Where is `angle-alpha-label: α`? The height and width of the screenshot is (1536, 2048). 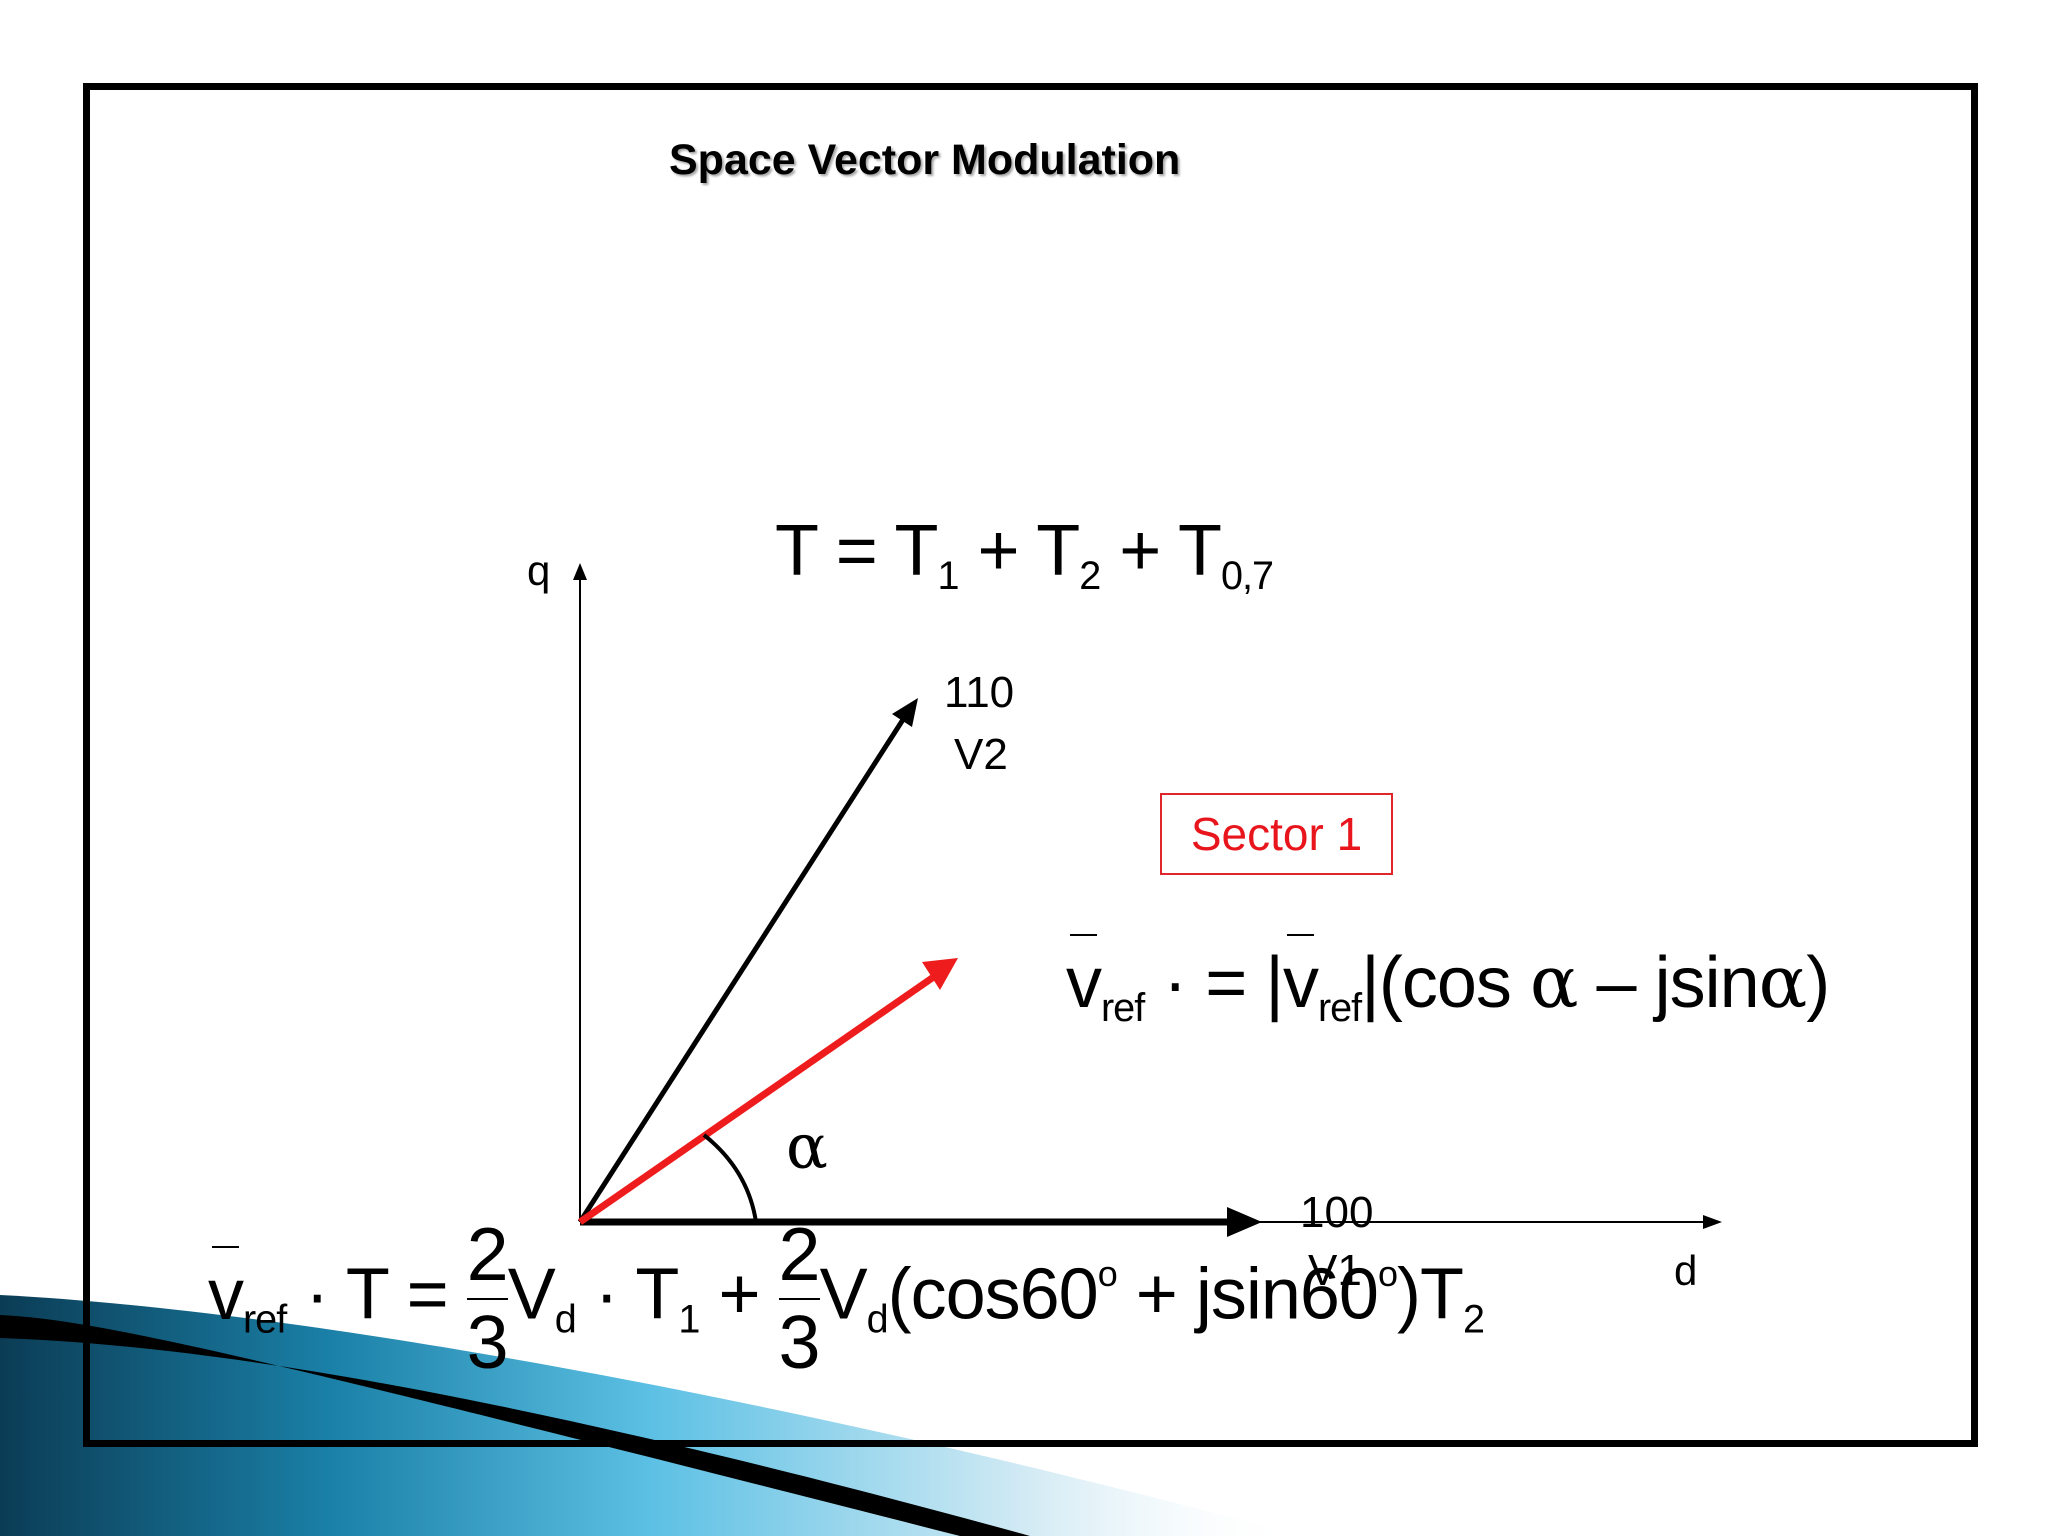
angle-alpha-label: α is located at coordinates (807, 1146).